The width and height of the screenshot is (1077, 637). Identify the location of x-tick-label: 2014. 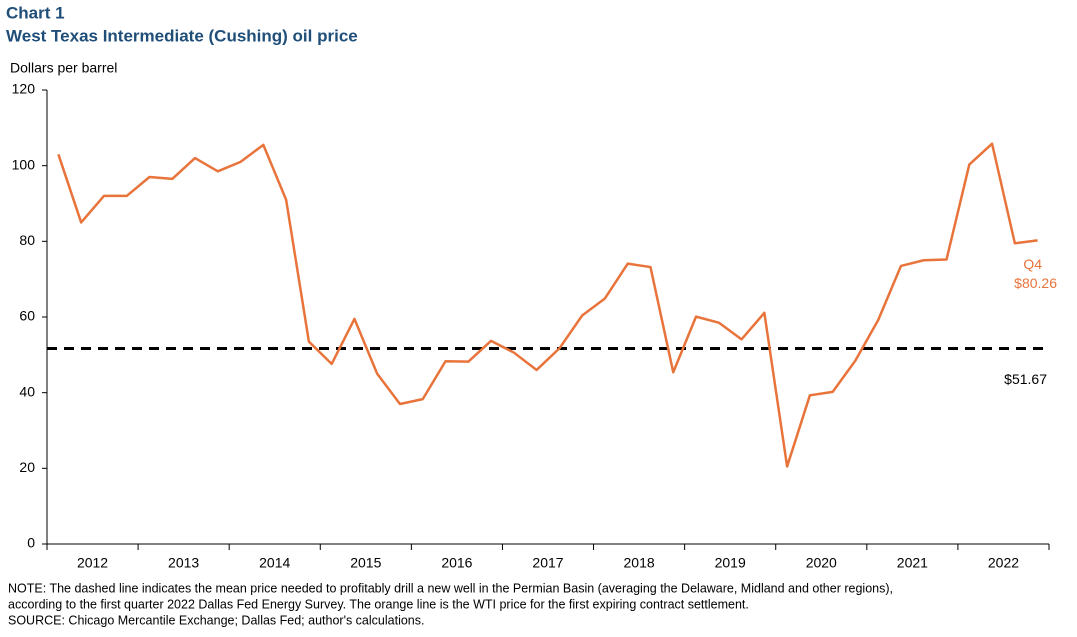
(274, 563).